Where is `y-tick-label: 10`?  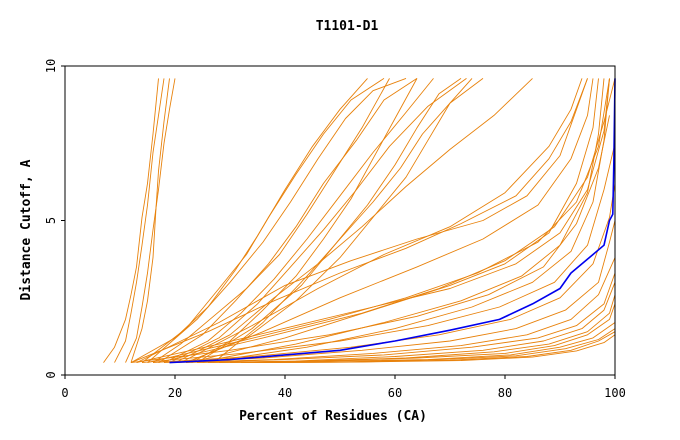 y-tick-label: 10 is located at coordinates (51, 66).